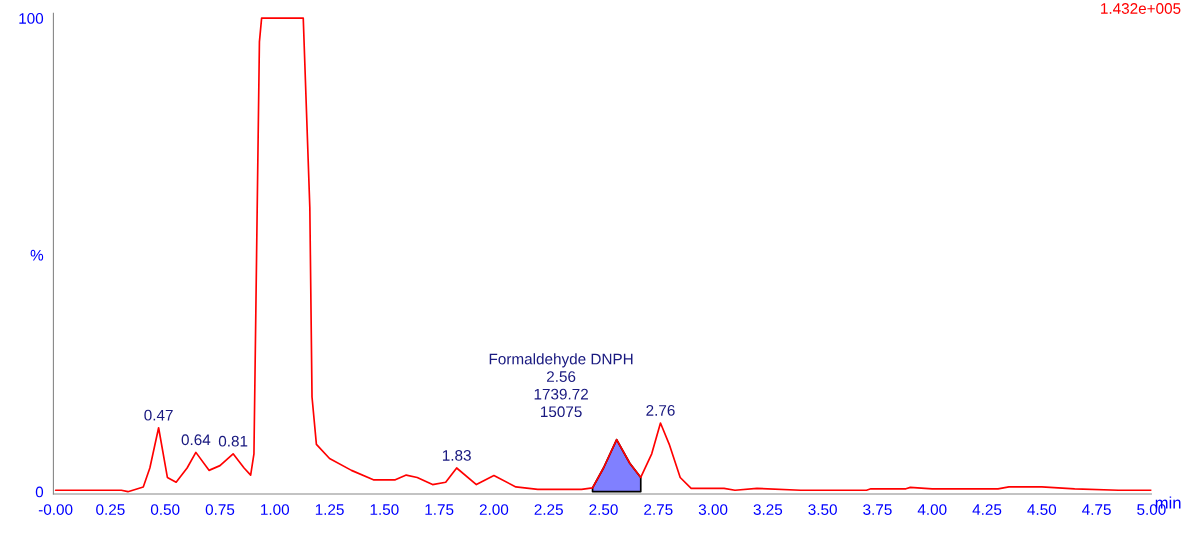 This screenshot has width=1187, height=537. I want to click on x-tick-label: 3.75, so click(877, 509).